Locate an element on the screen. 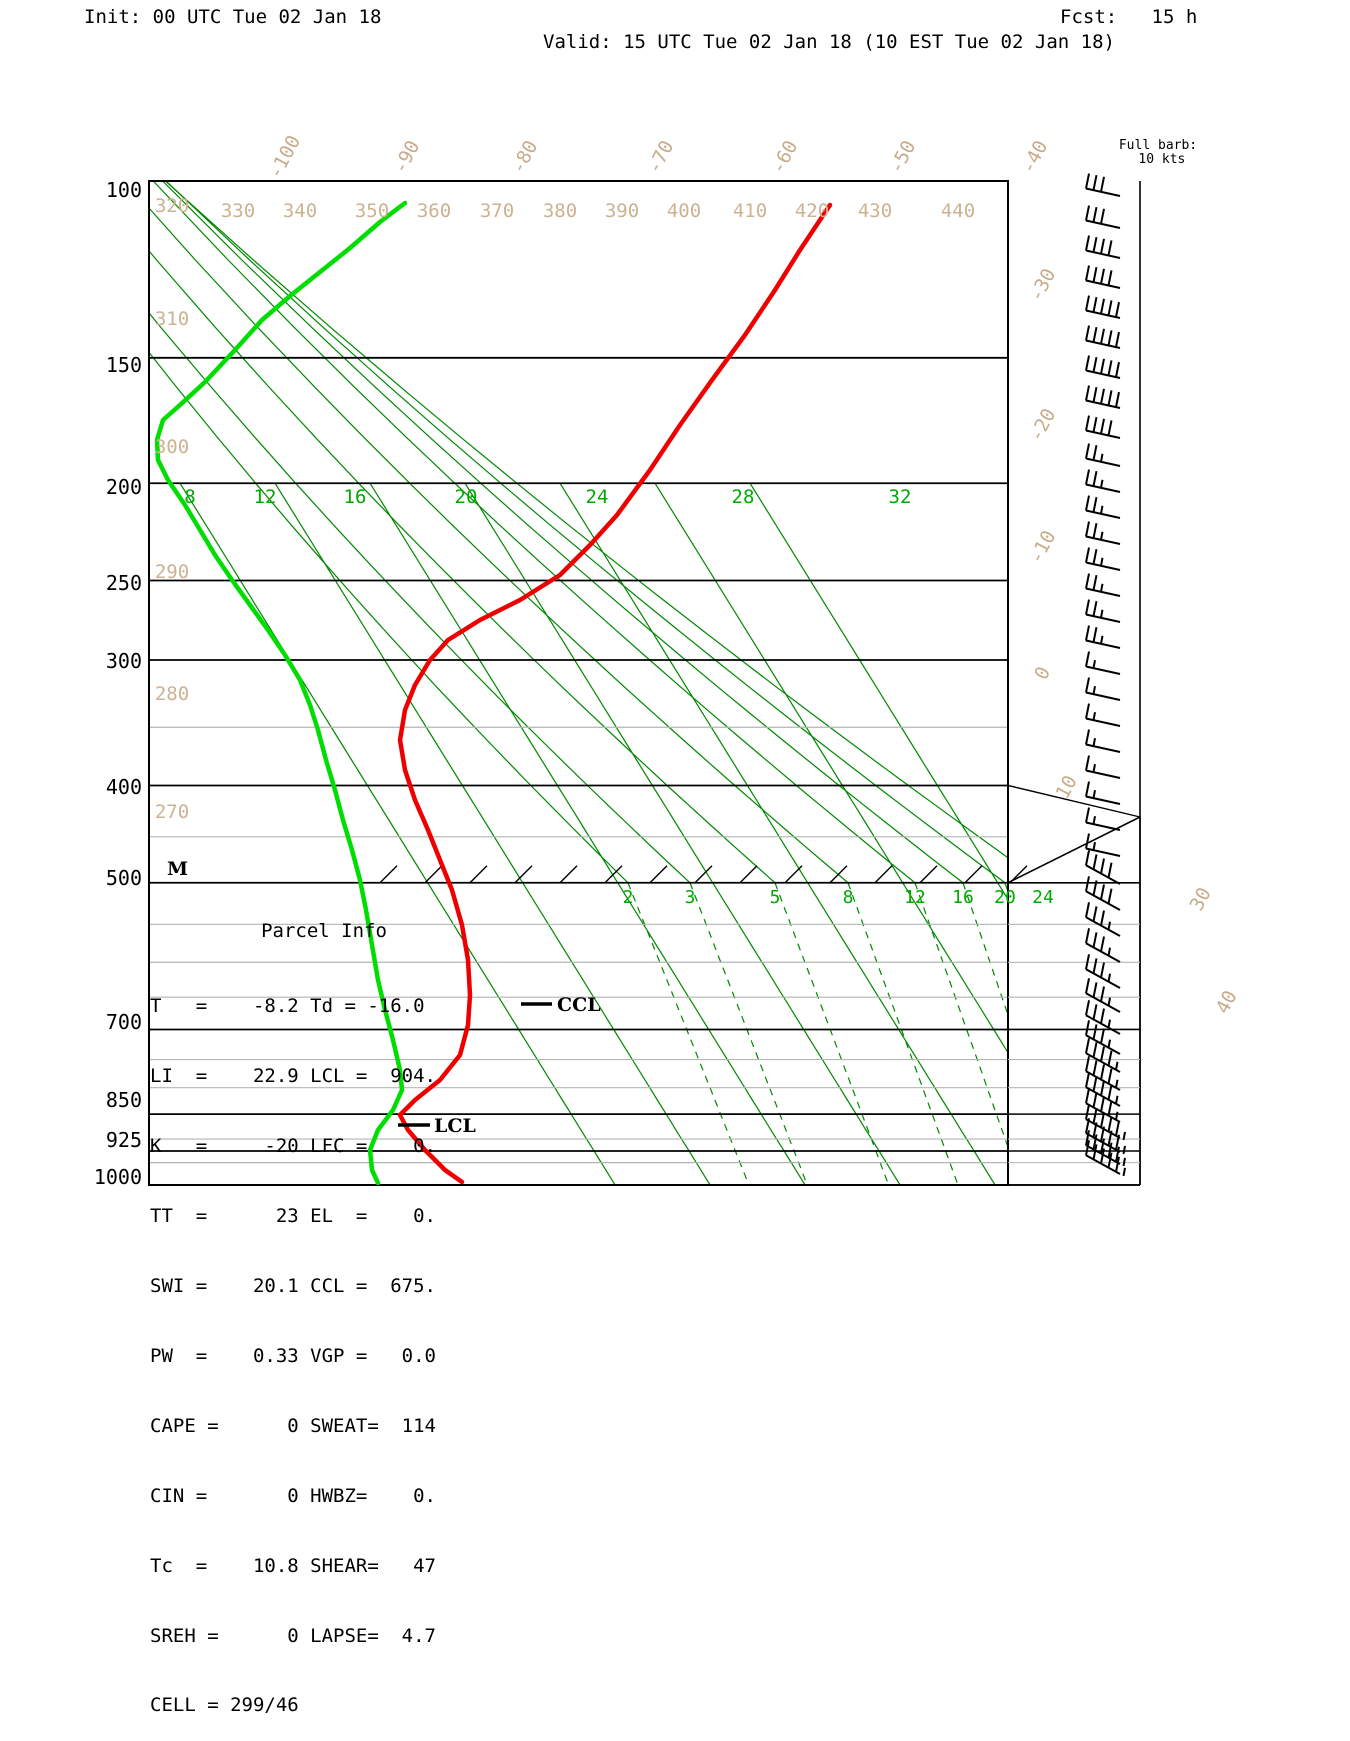  svg-text: -20 is located at coordinates (1043, 425).